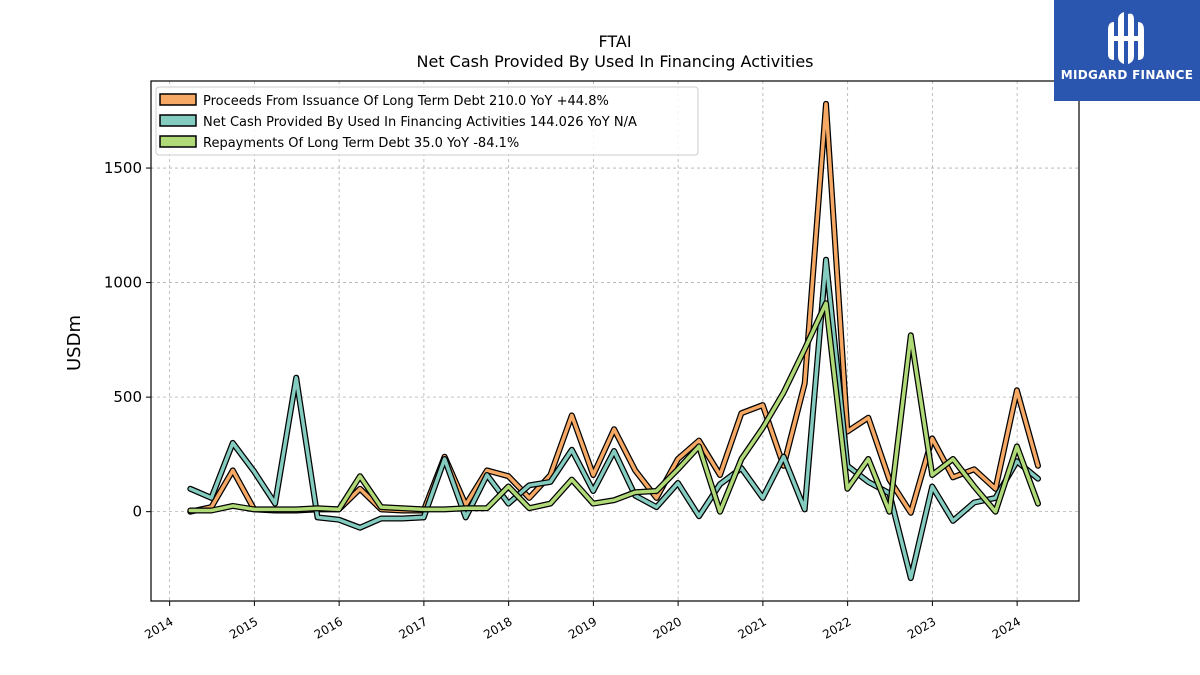  I want to click on x-tick-label: 2020, so click(667, 627).